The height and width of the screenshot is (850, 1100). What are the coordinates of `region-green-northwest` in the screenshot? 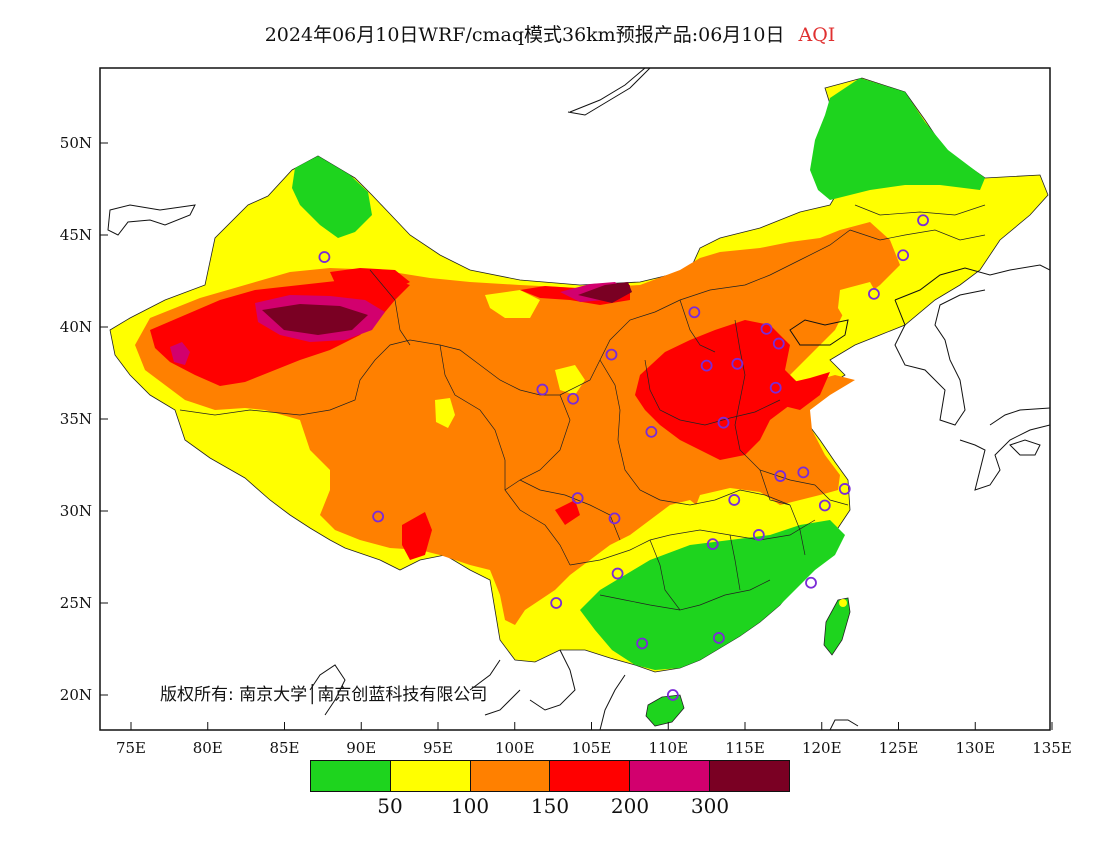 It's located at (332, 197).